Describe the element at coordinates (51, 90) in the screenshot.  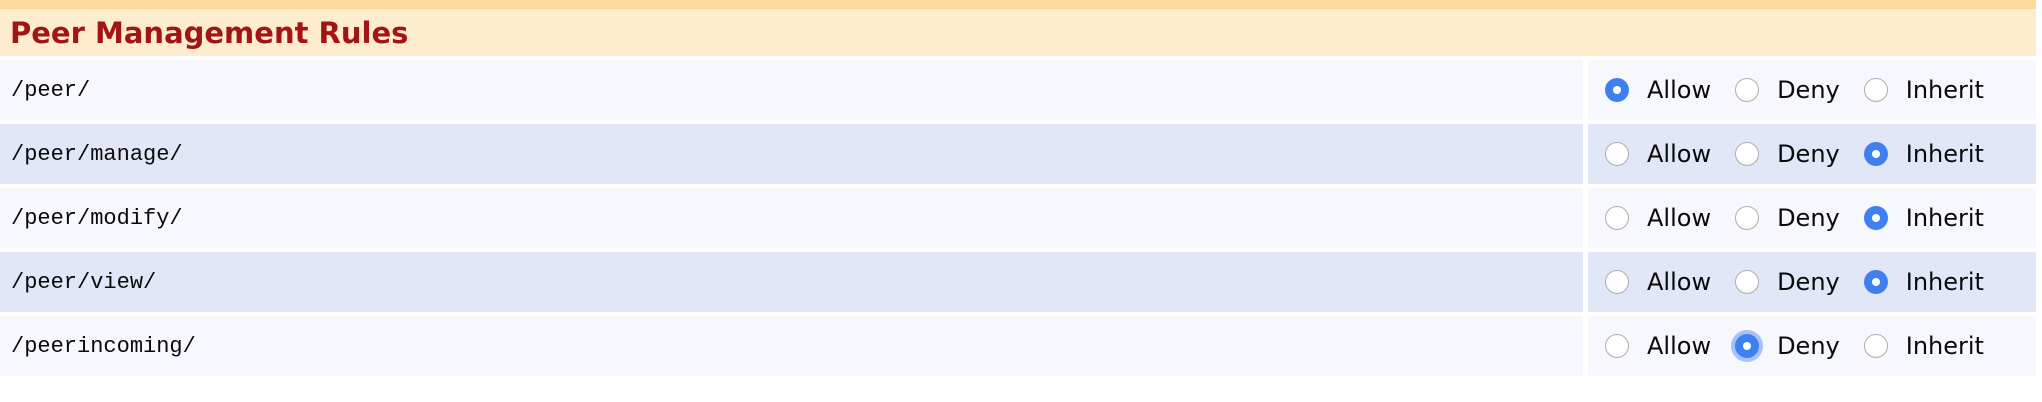
I see `rule-path: /peer/` at that location.